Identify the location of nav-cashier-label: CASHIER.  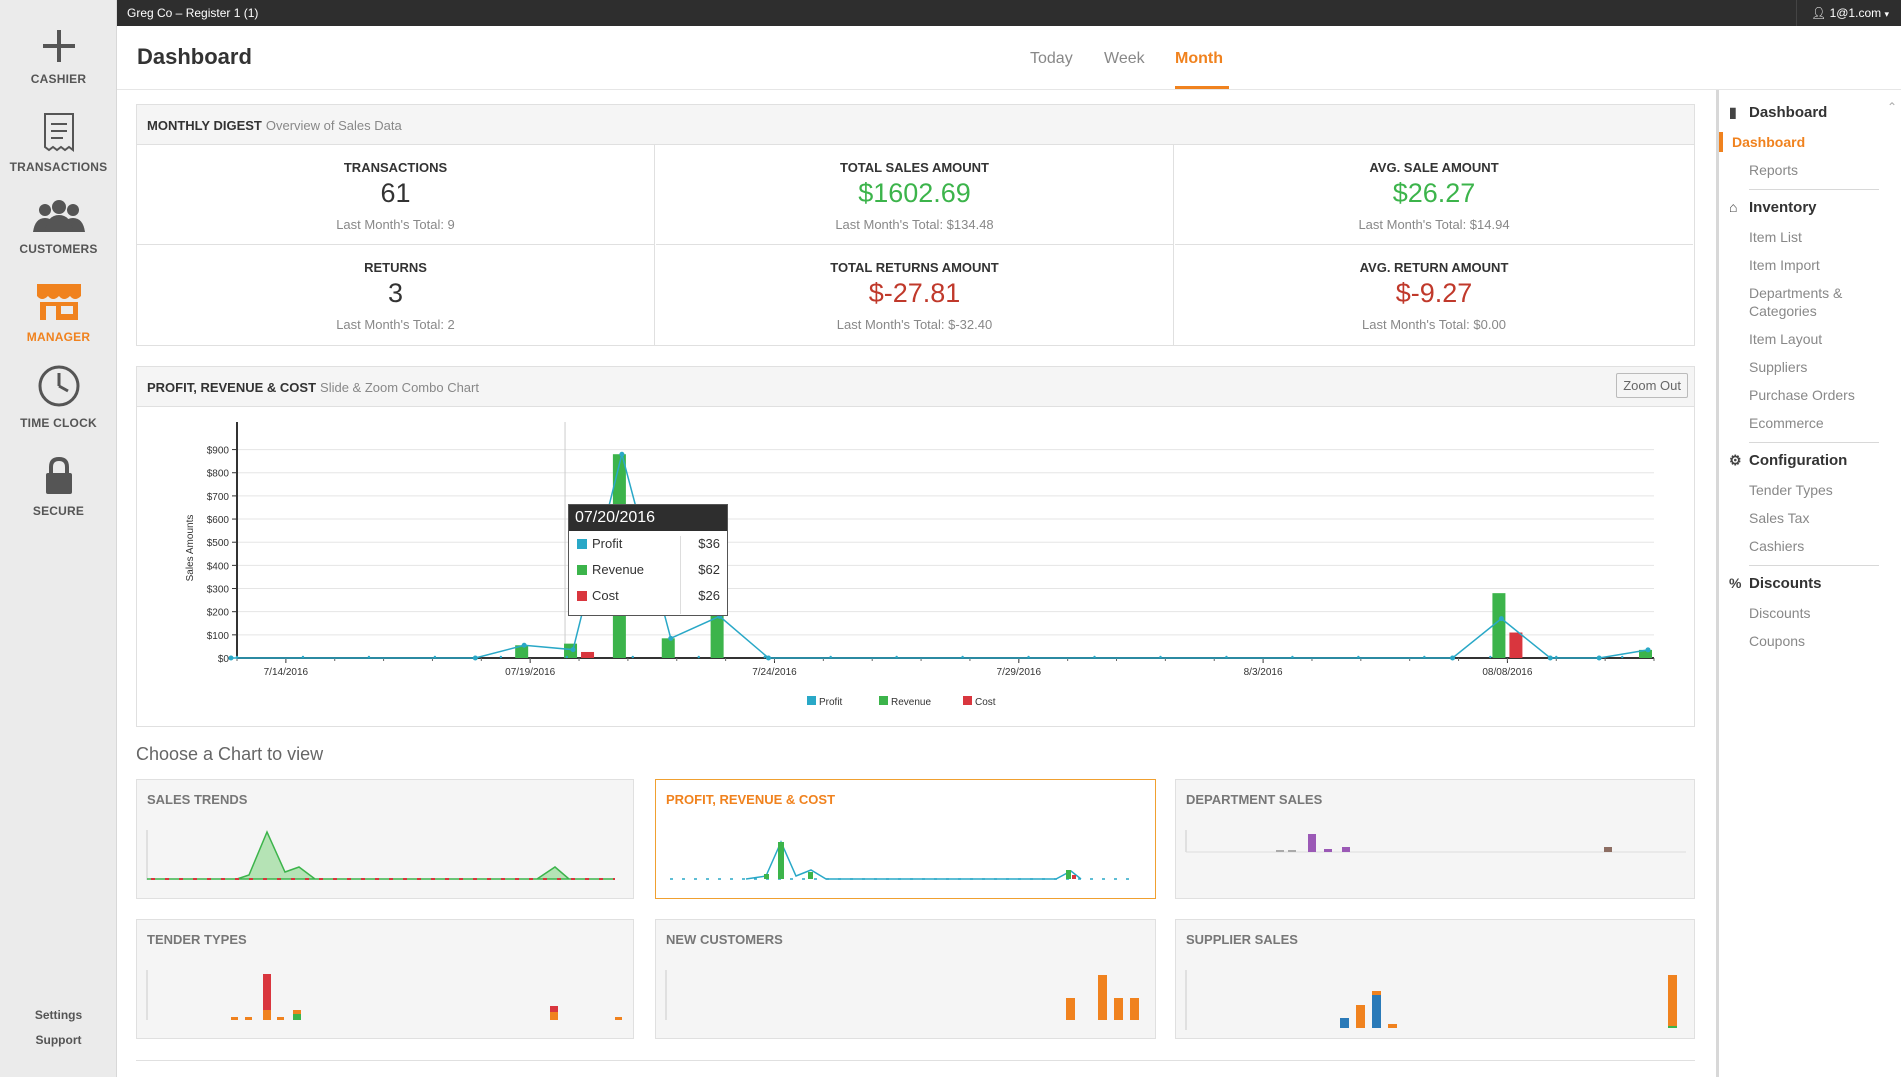
(58, 79).